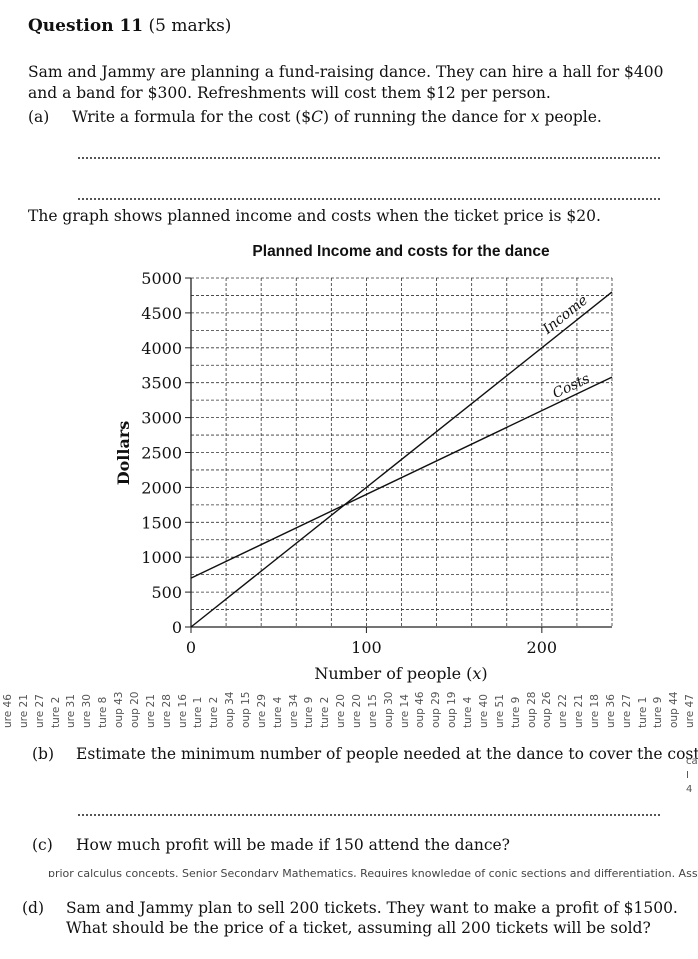 This screenshot has width=698, height=959. Describe the element at coordinates (86, 26) in the screenshot. I see `question-number: Question 11` at that location.